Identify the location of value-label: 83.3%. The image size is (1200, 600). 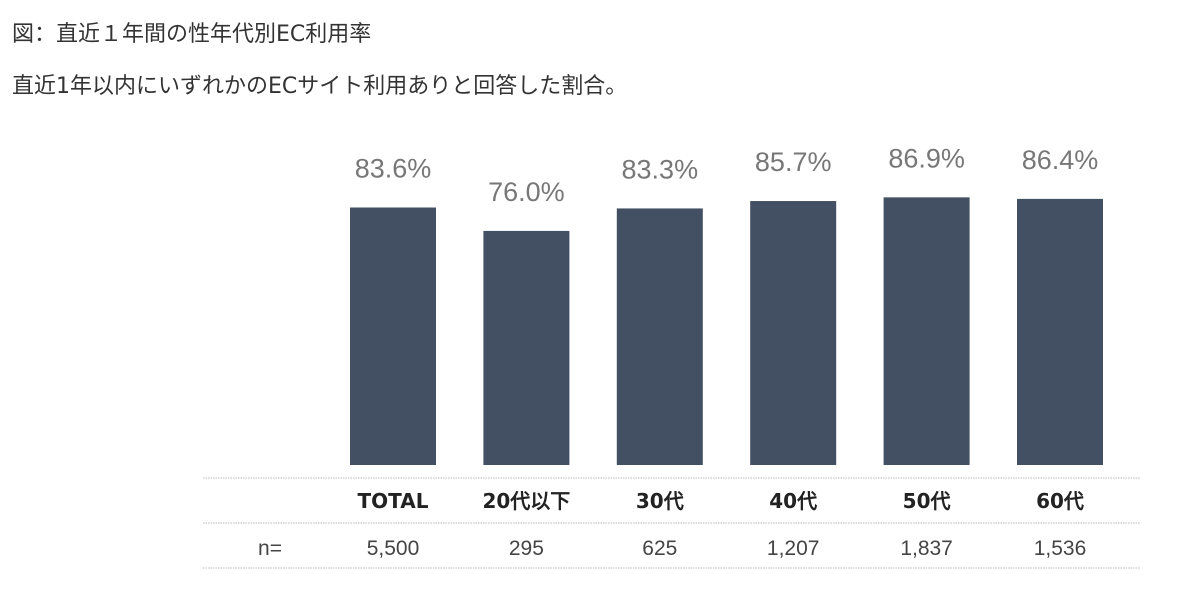
(660, 169).